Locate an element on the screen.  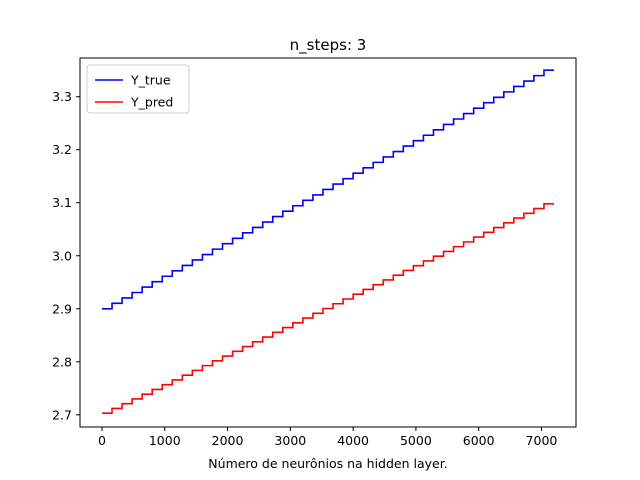
x-tick-label: 4000 is located at coordinates (353, 440).